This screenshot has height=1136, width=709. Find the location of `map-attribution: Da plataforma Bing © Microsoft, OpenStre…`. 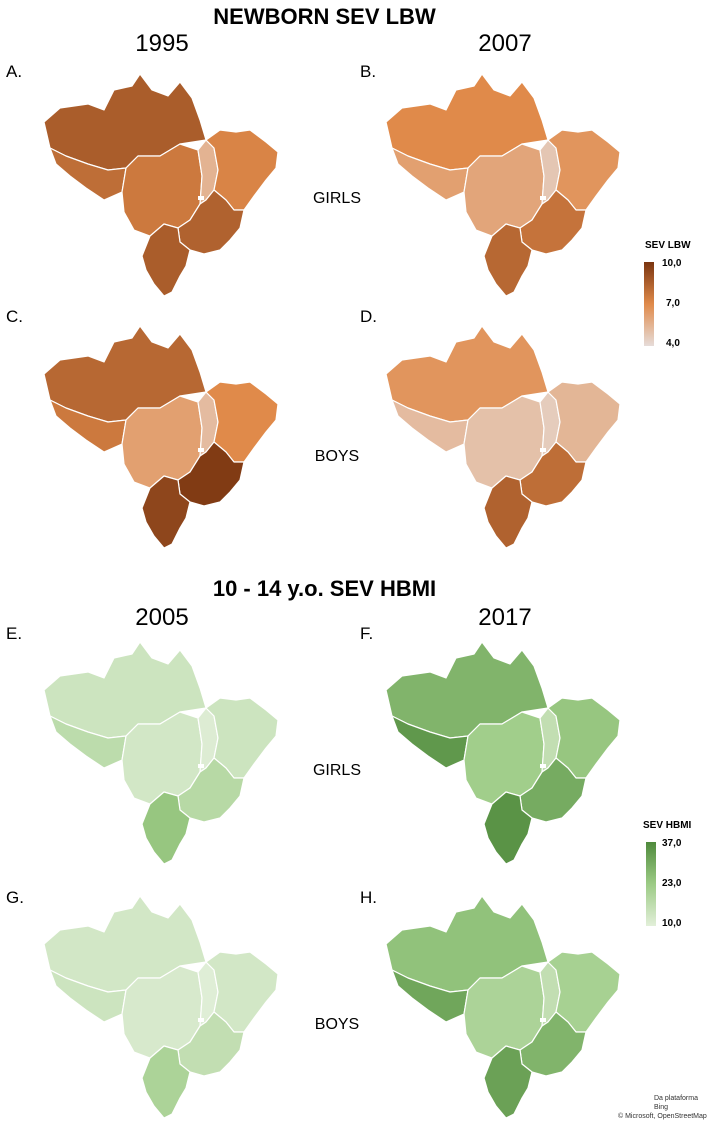

map-attribution: Da plataforma Bing © Microsoft, OpenStre… is located at coordinates (663, 1107).